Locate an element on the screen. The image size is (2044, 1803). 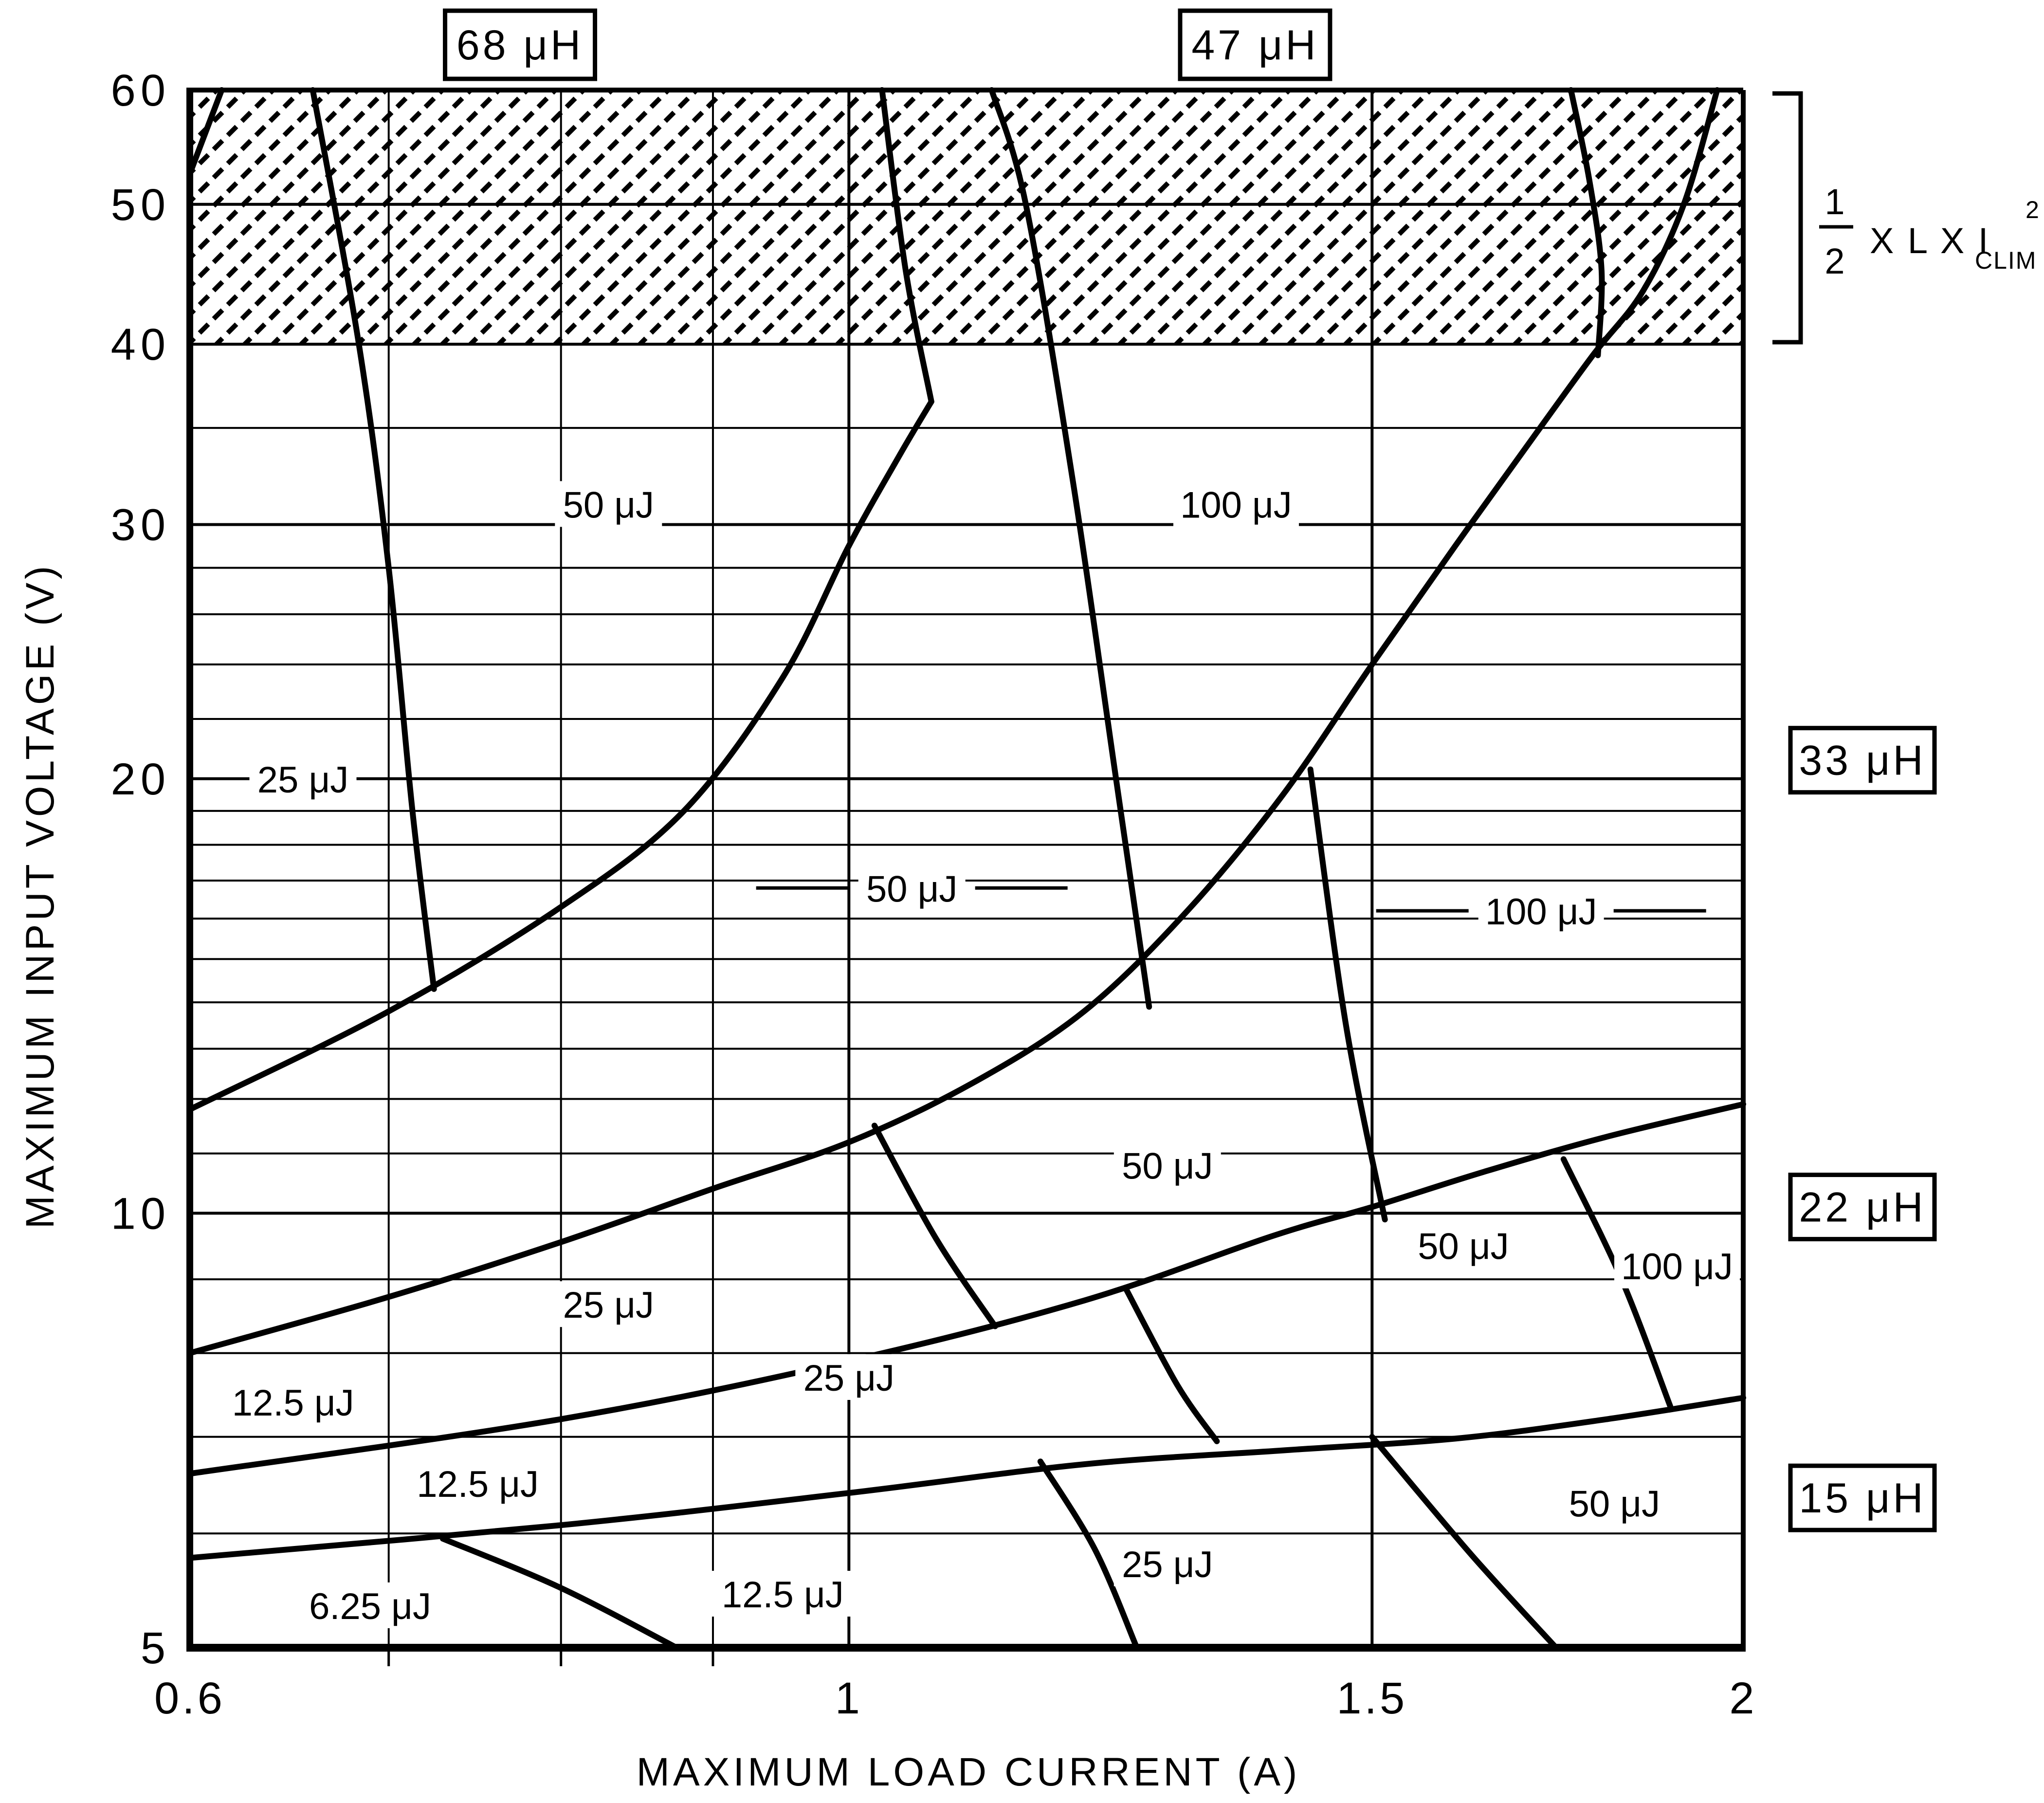
x-tick-label-2: 2 is located at coordinates (1743, 1698).